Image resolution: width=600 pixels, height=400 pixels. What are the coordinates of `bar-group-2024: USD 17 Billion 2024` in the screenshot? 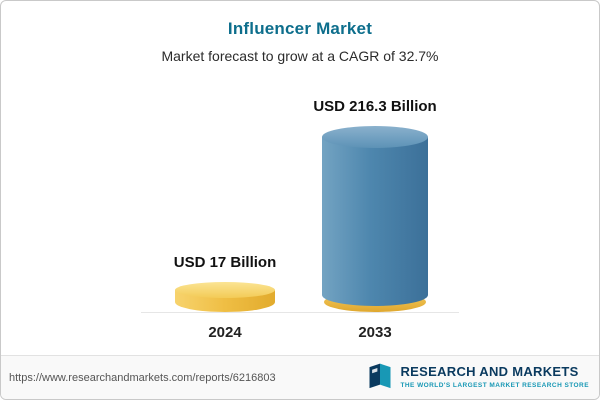 It's located at (225, 297).